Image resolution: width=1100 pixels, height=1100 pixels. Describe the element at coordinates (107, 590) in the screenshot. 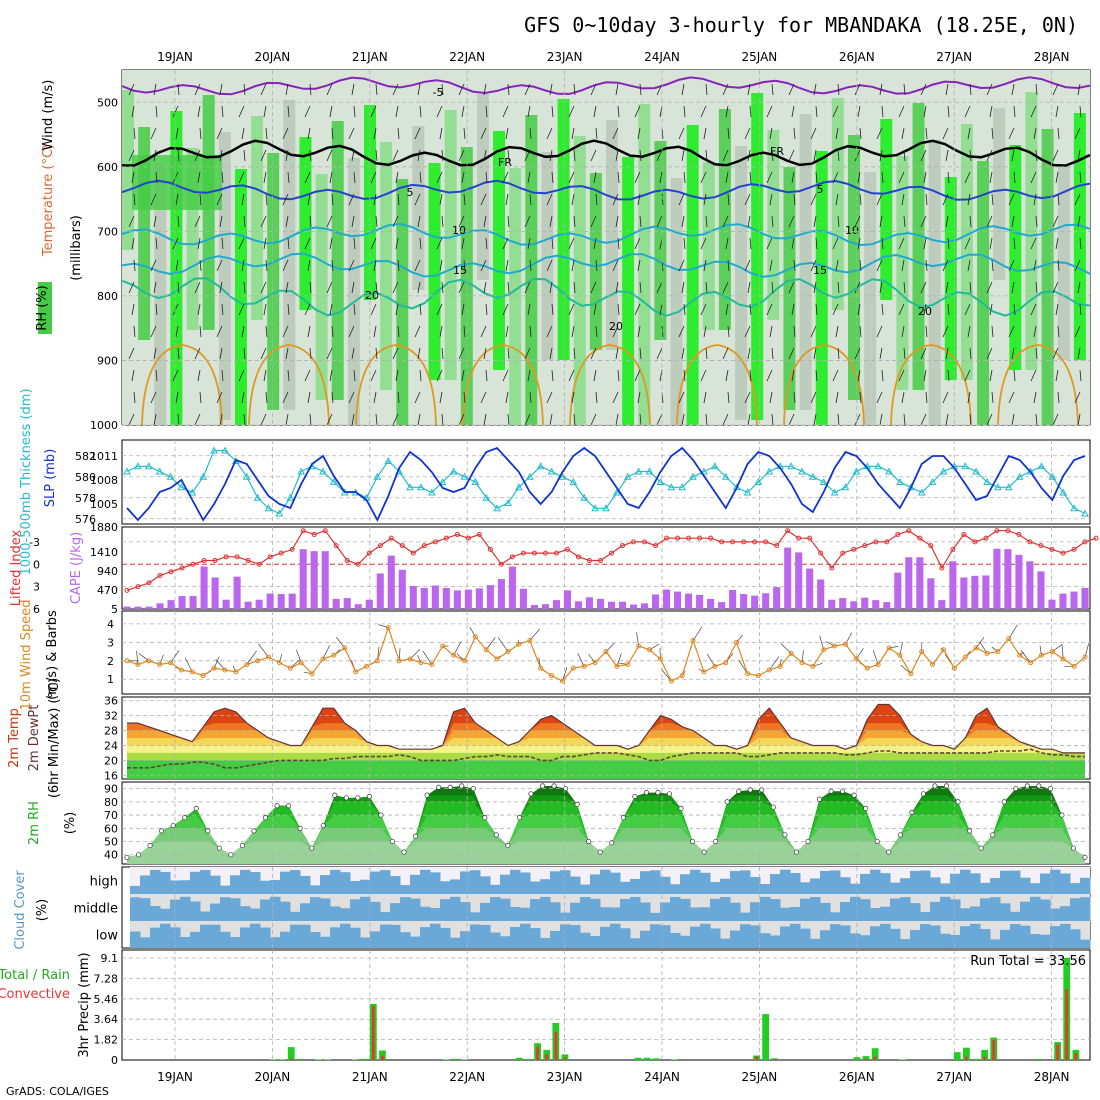

I see `cape-tick-label: 470` at that location.